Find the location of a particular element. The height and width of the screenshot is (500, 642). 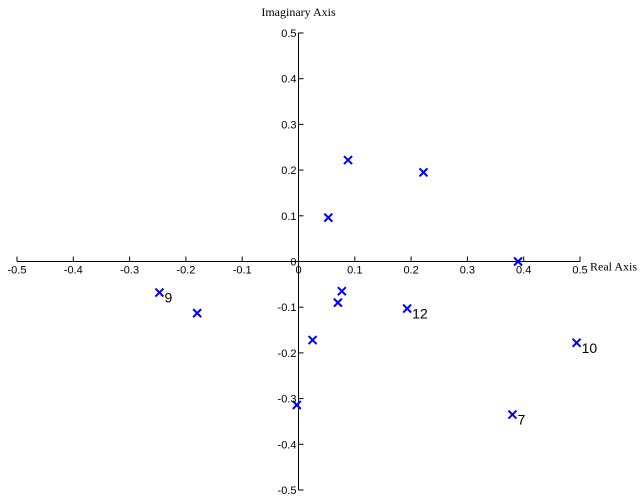

y-tick-label: -0.3 is located at coordinates (287, 400).